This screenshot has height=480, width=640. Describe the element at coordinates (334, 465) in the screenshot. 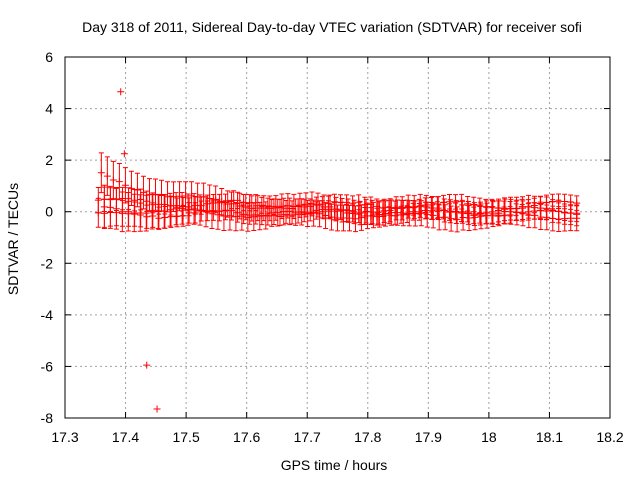

I see `x-axis-label: GPS time / hours` at that location.